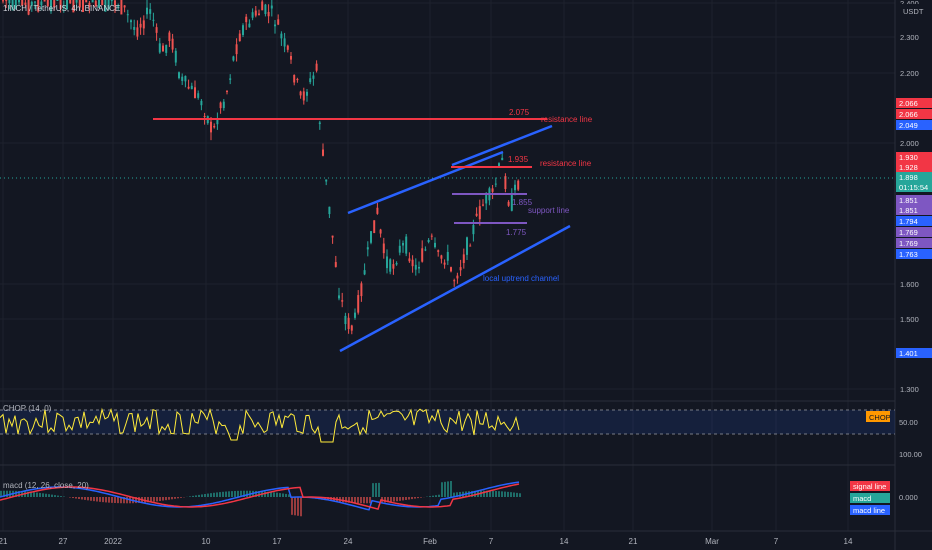 This screenshot has height=550, width=932. What do you see at coordinates (425, 182) in the screenshot?
I see `channel-upper-line` at bounding box center [425, 182].